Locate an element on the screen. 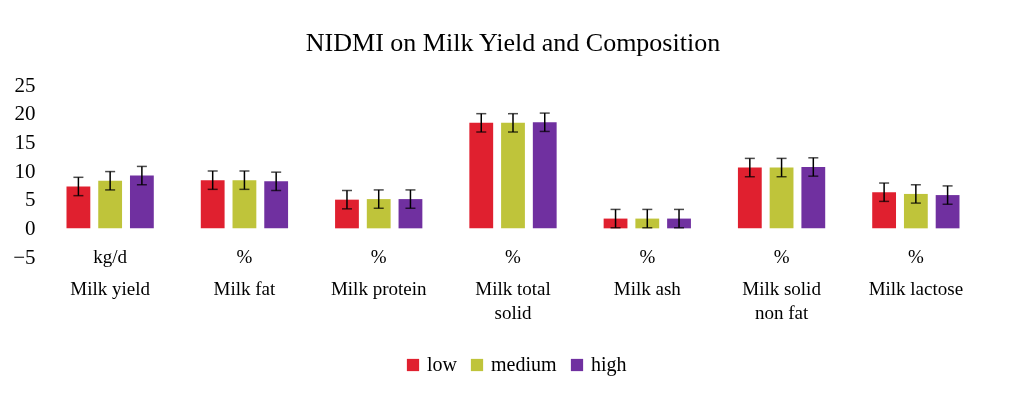 The width and height of the screenshot is (1026, 414). x-tick-label: Milk total solid is located at coordinates (513, 300).